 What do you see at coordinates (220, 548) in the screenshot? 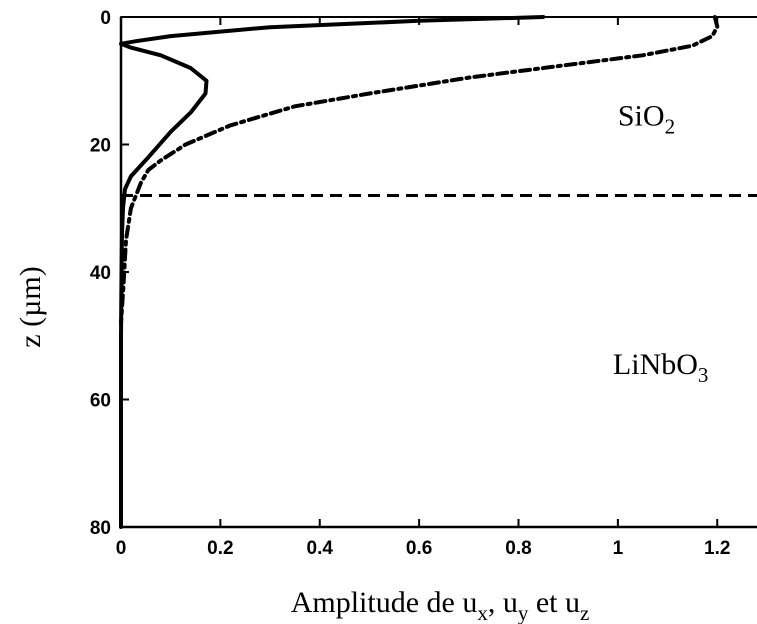
I see `x-tick-label: 0.2` at bounding box center [220, 548].